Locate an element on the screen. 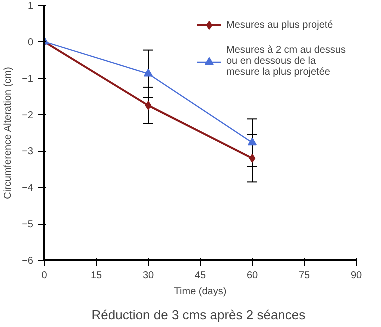 The width and height of the screenshot is (381, 327). x-tick-label: 30 is located at coordinates (148, 276).